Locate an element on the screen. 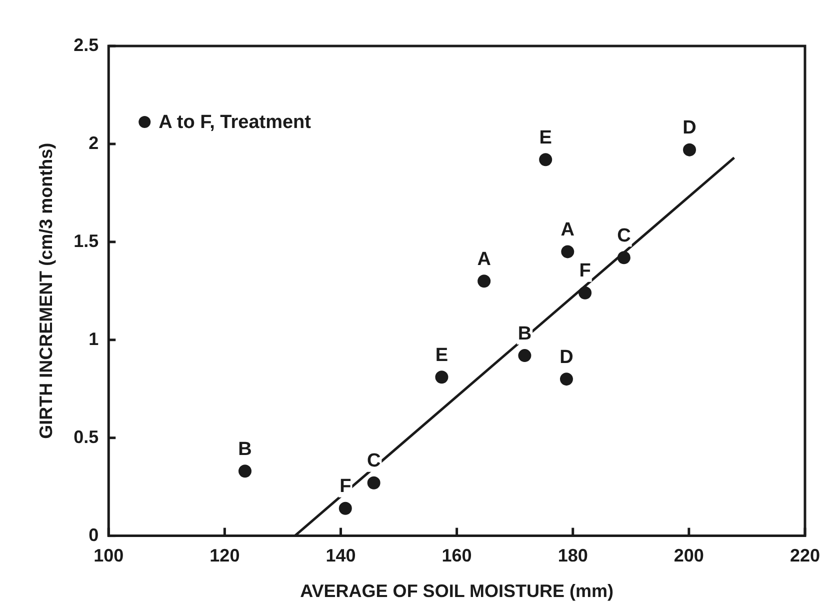 The height and width of the screenshot is (611, 830). x-tick-label: 220 is located at coordinates (805, 556).